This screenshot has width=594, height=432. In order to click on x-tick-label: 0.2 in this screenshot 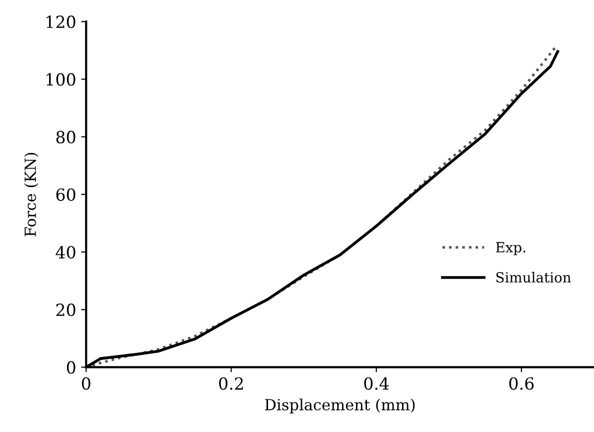, I will do `click(231, 383)`.